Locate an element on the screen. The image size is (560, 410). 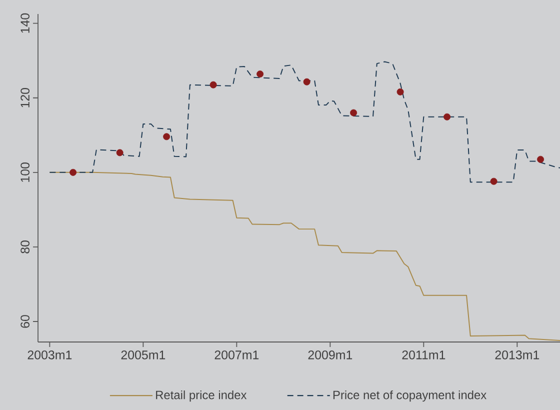
y-tick-label: 60 is located at coordinates (25, 321).